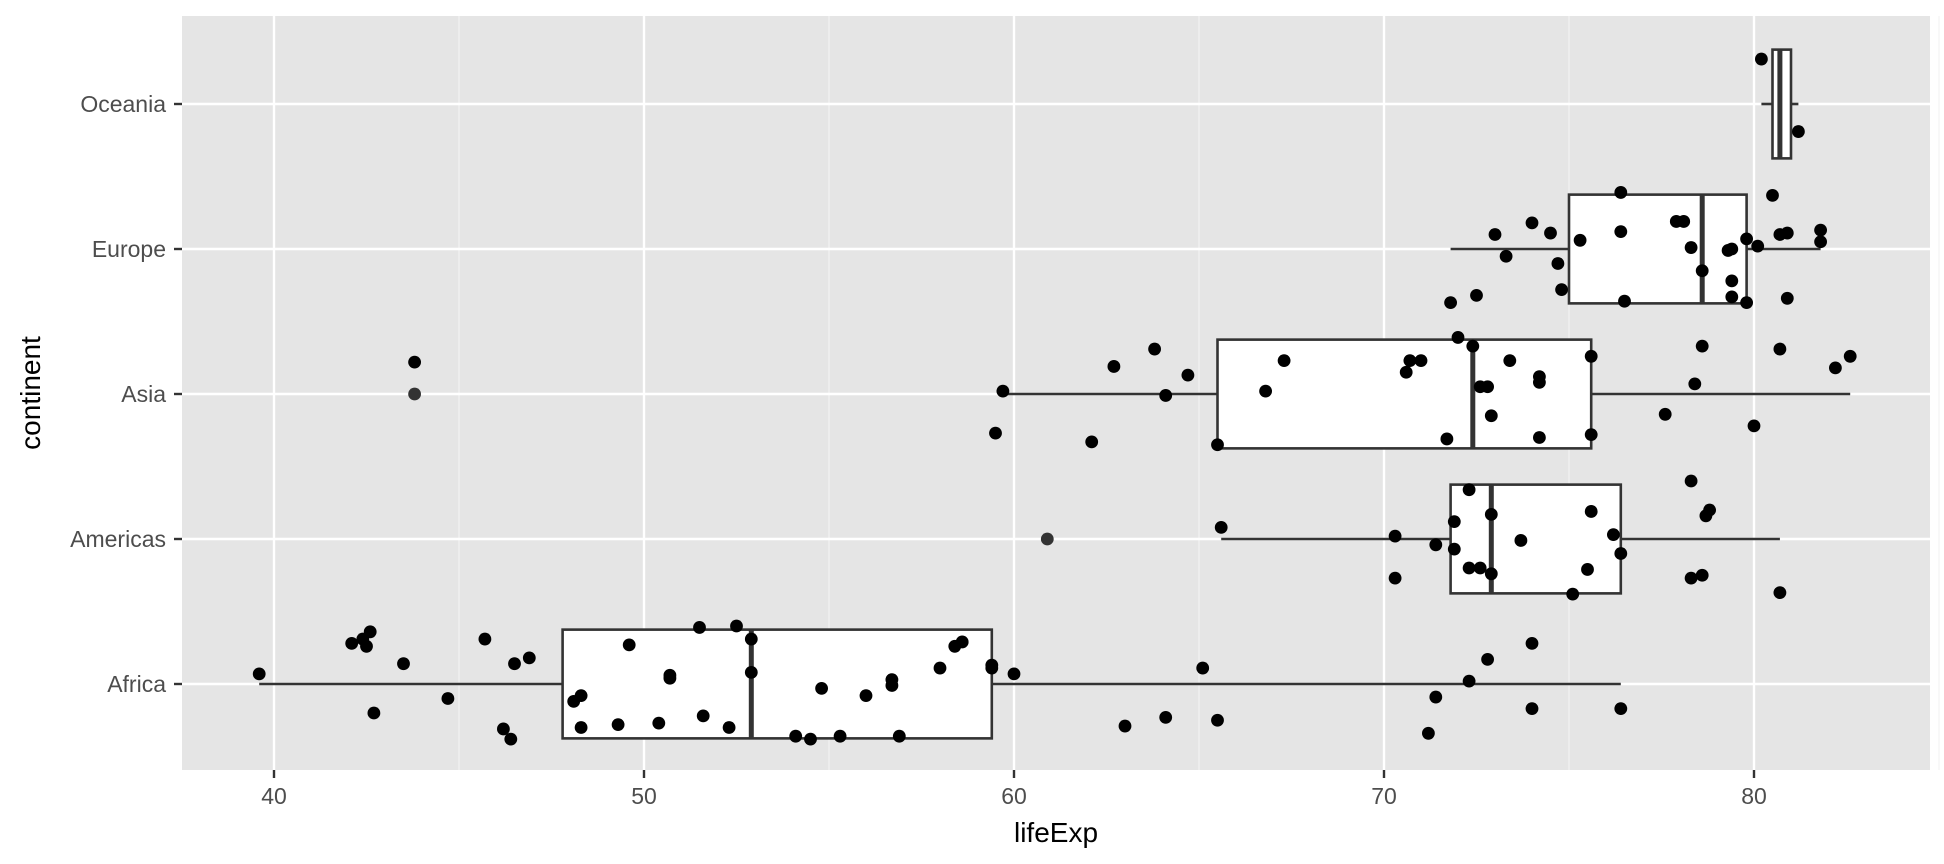 This screenshot has height=864, width=1944. I want to click on y-tick-label: Africa, so click(136, 684).